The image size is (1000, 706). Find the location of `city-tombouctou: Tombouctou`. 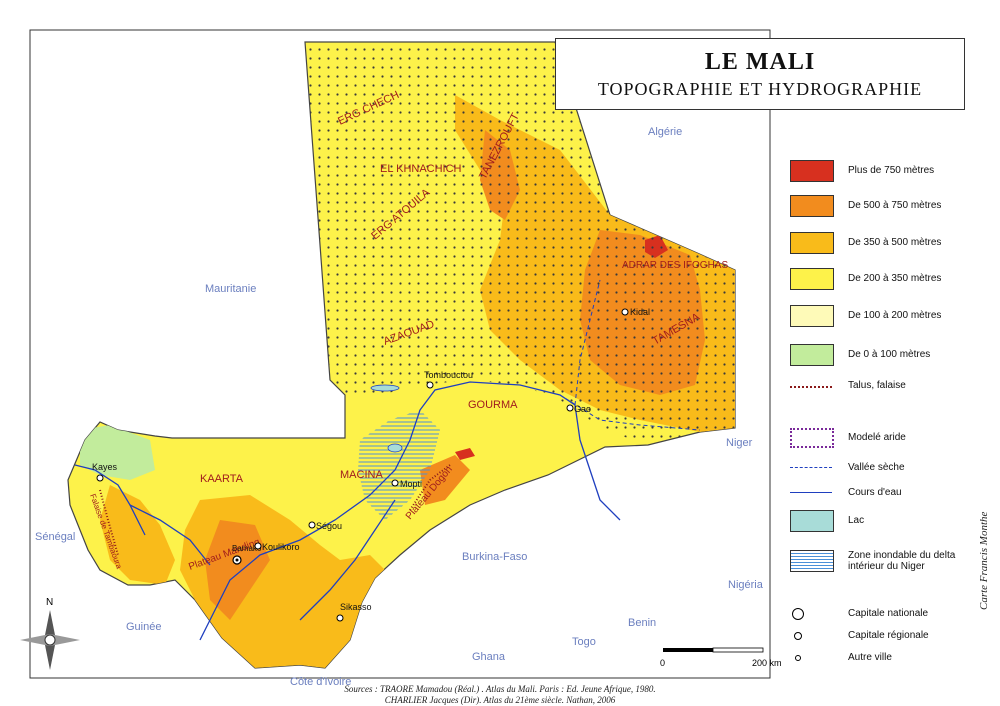

city-tombouctou: Tombouctou is located at coordinates (448, 375).